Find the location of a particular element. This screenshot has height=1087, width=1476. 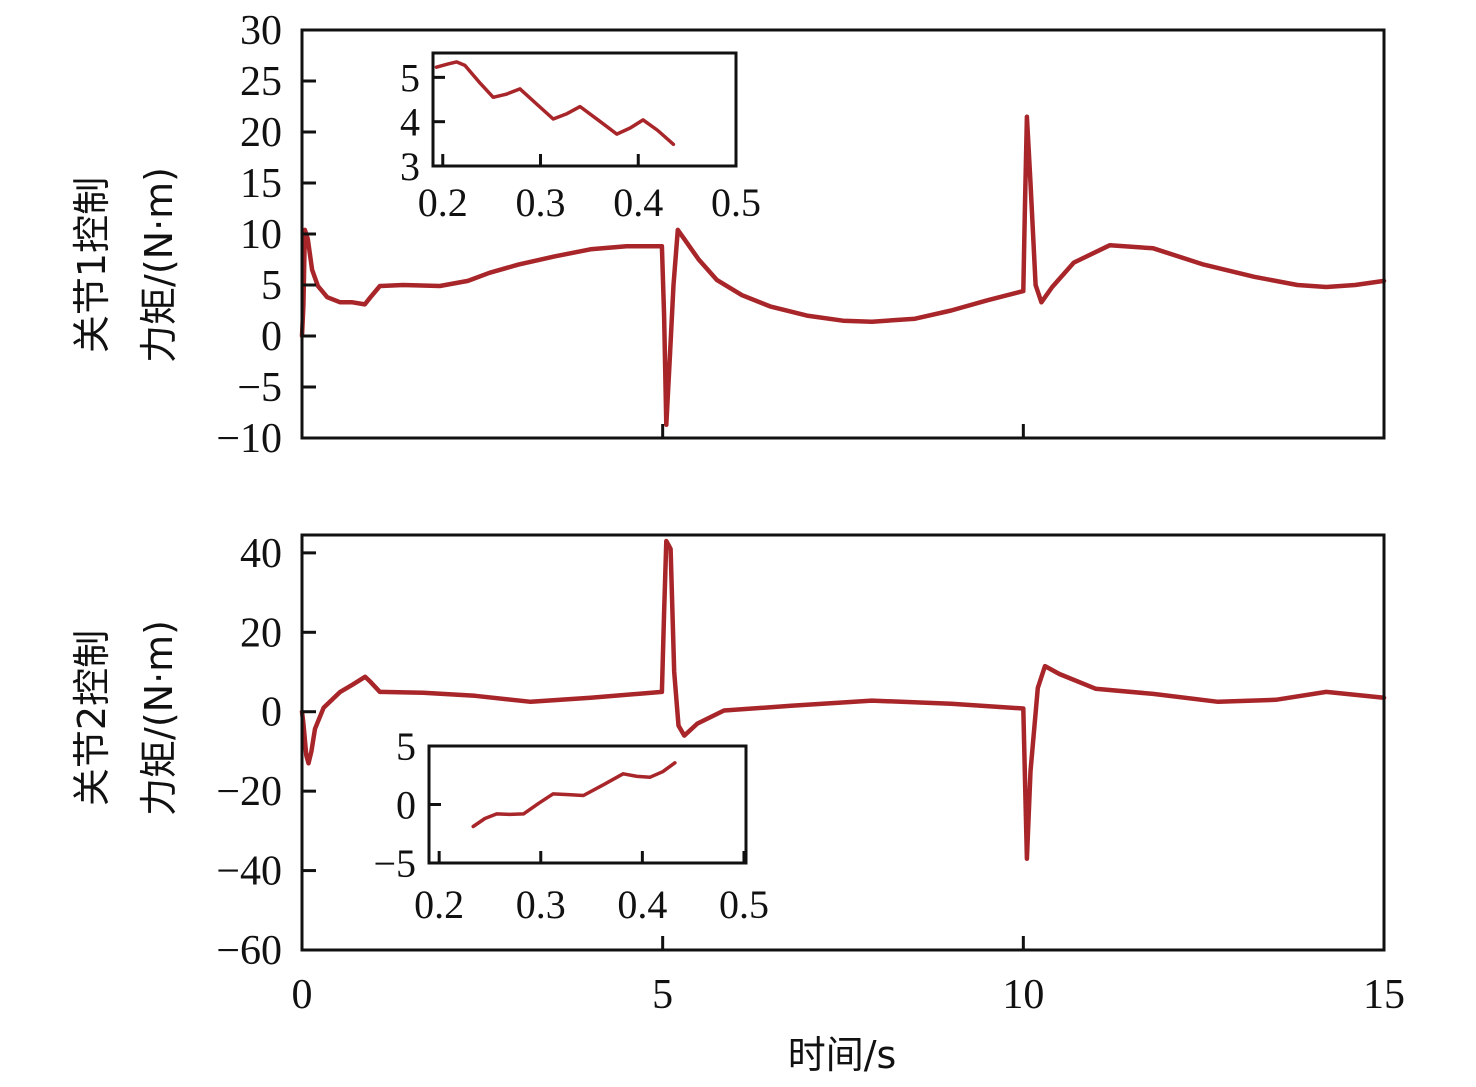

y-axis-title-line1: 关节2控制 is located at coordinates (92, 718).